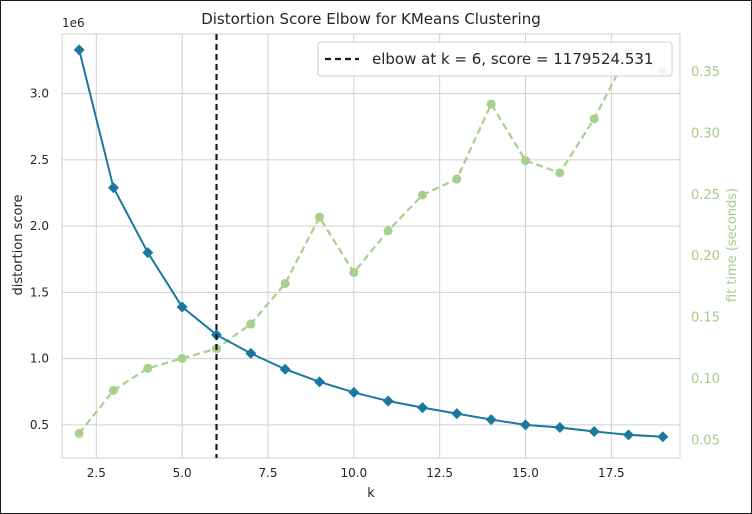  What do you see at coordinates (371, 493) in the screenshot?
I see `x-axis-label: k` at bounding box center [371, 493].